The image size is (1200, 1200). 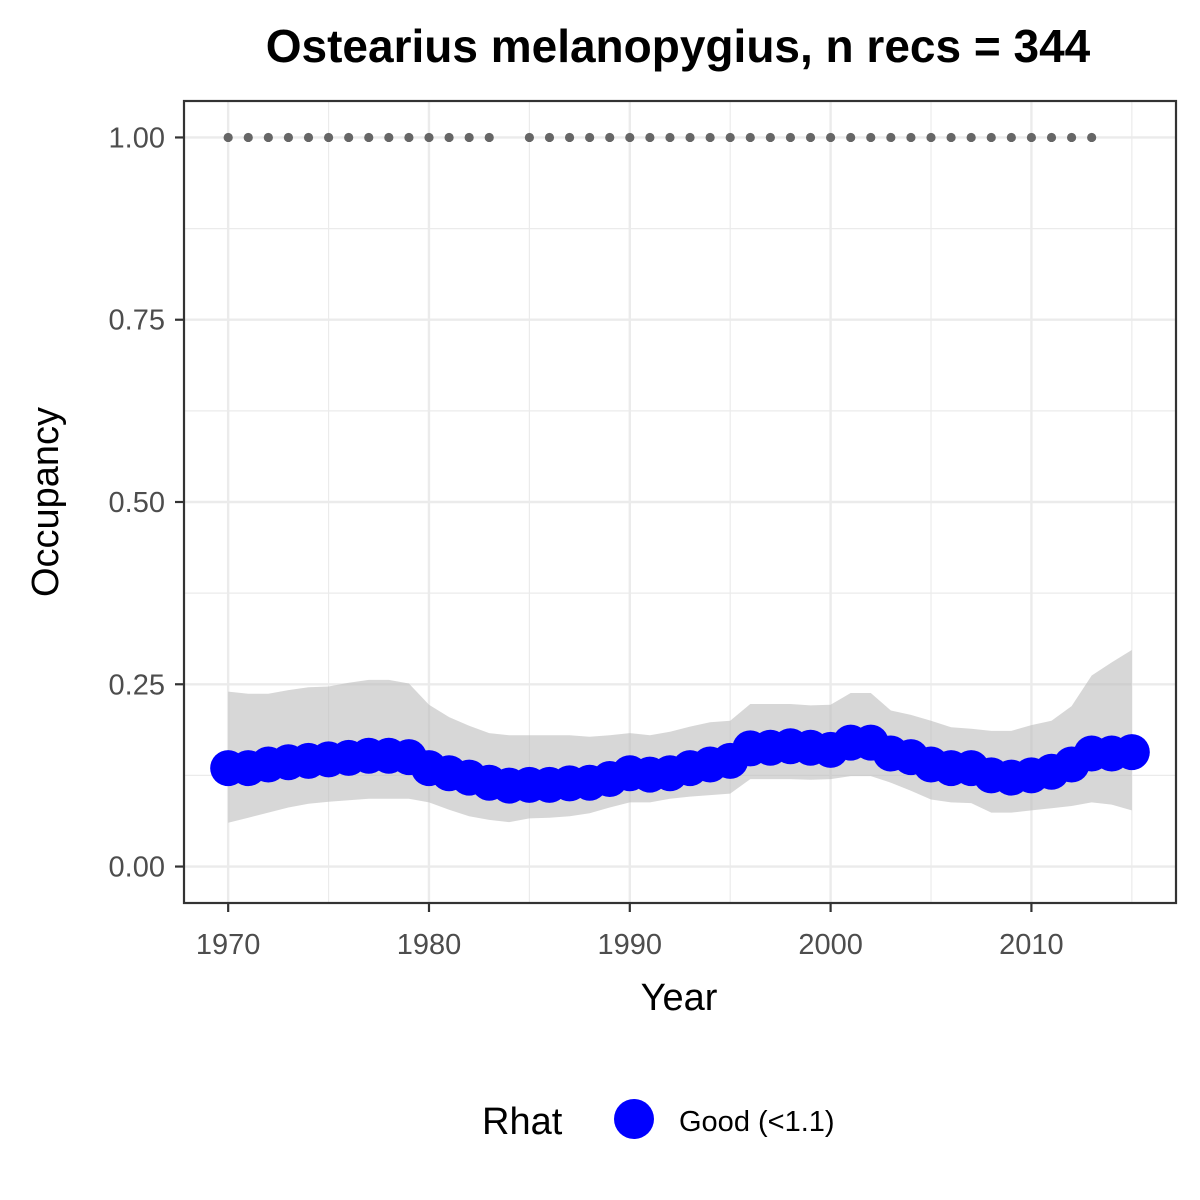 What do you see at coordinates (137, 321) in the screenshot?
I see `y-tick-label: 0.75` at bounding box center [137, 321].